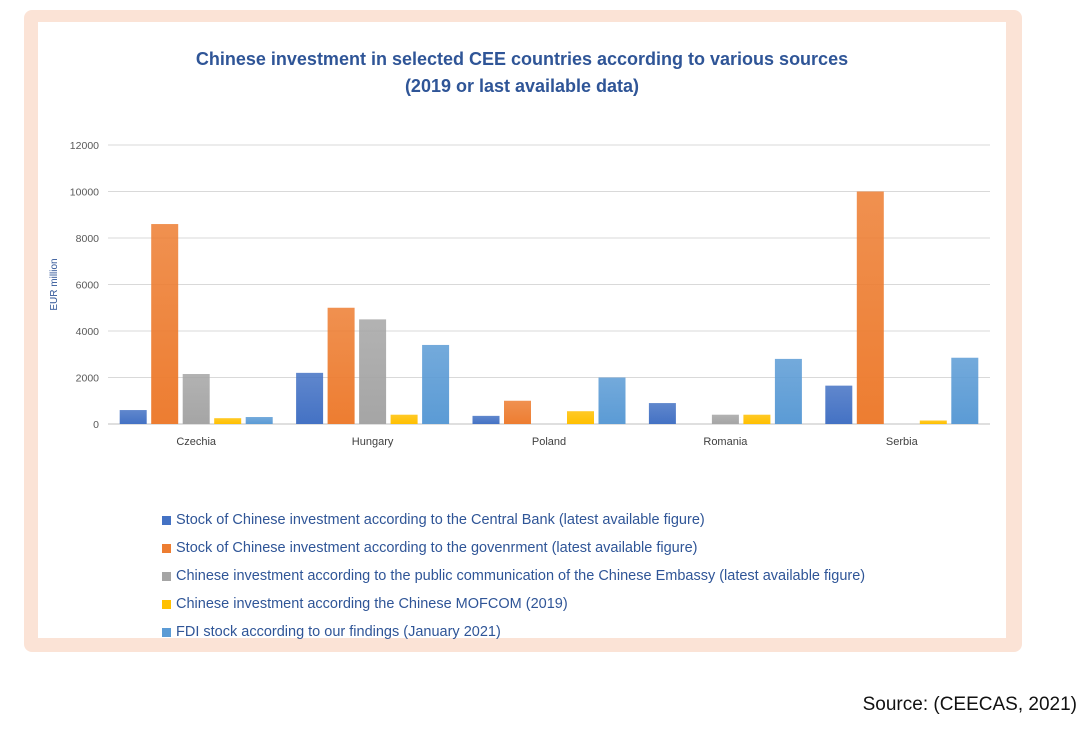 The image size is (1091, 747). What do you see at coordinates (84, 146) in the screenshot?
I see `y-tick-label: 12000` at bounding box center [84, 146].